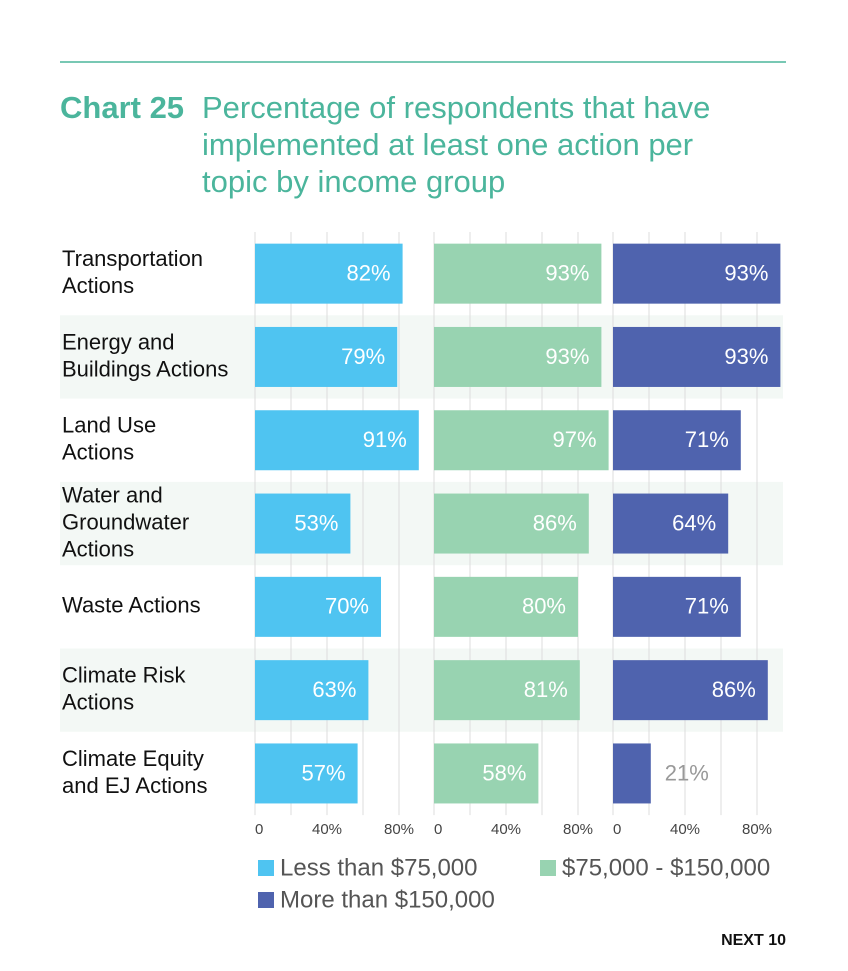 The image size is (848, 971). I want to click on chart-label: Chart 25, so click(122, 107).